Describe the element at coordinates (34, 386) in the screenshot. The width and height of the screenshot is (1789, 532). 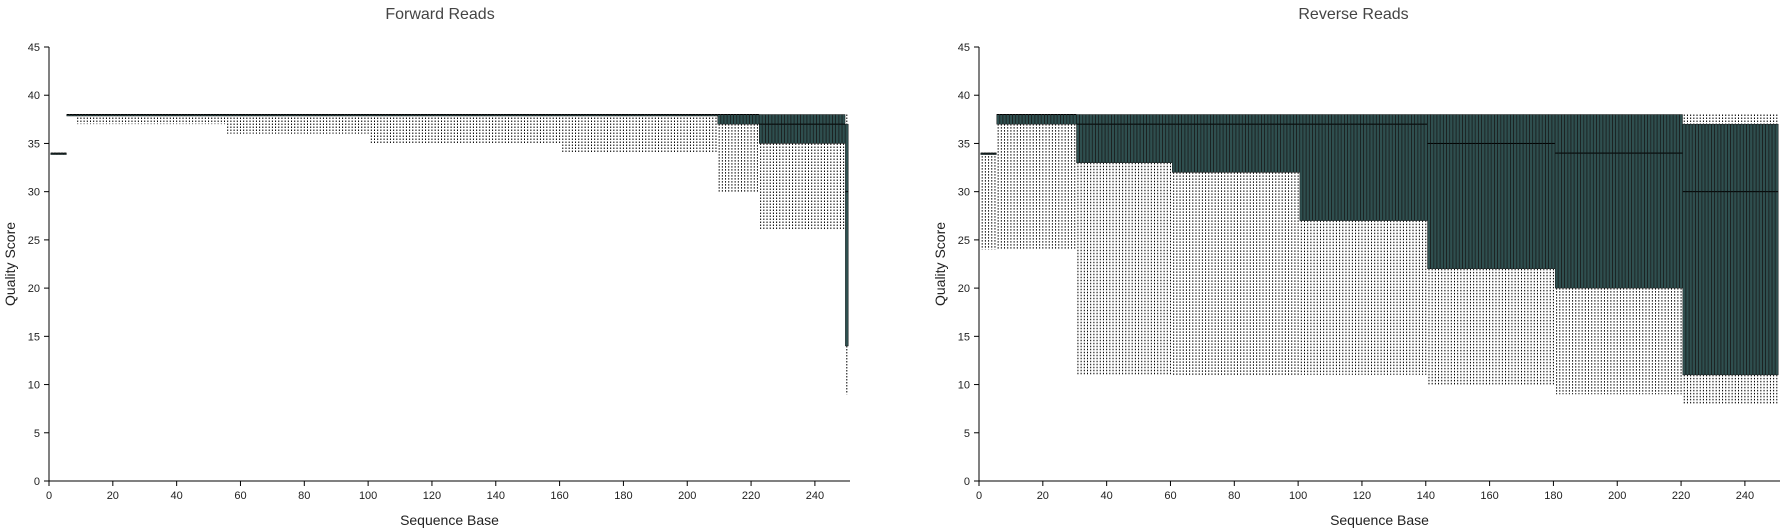
I see `y-tick-label: 10` at that location.